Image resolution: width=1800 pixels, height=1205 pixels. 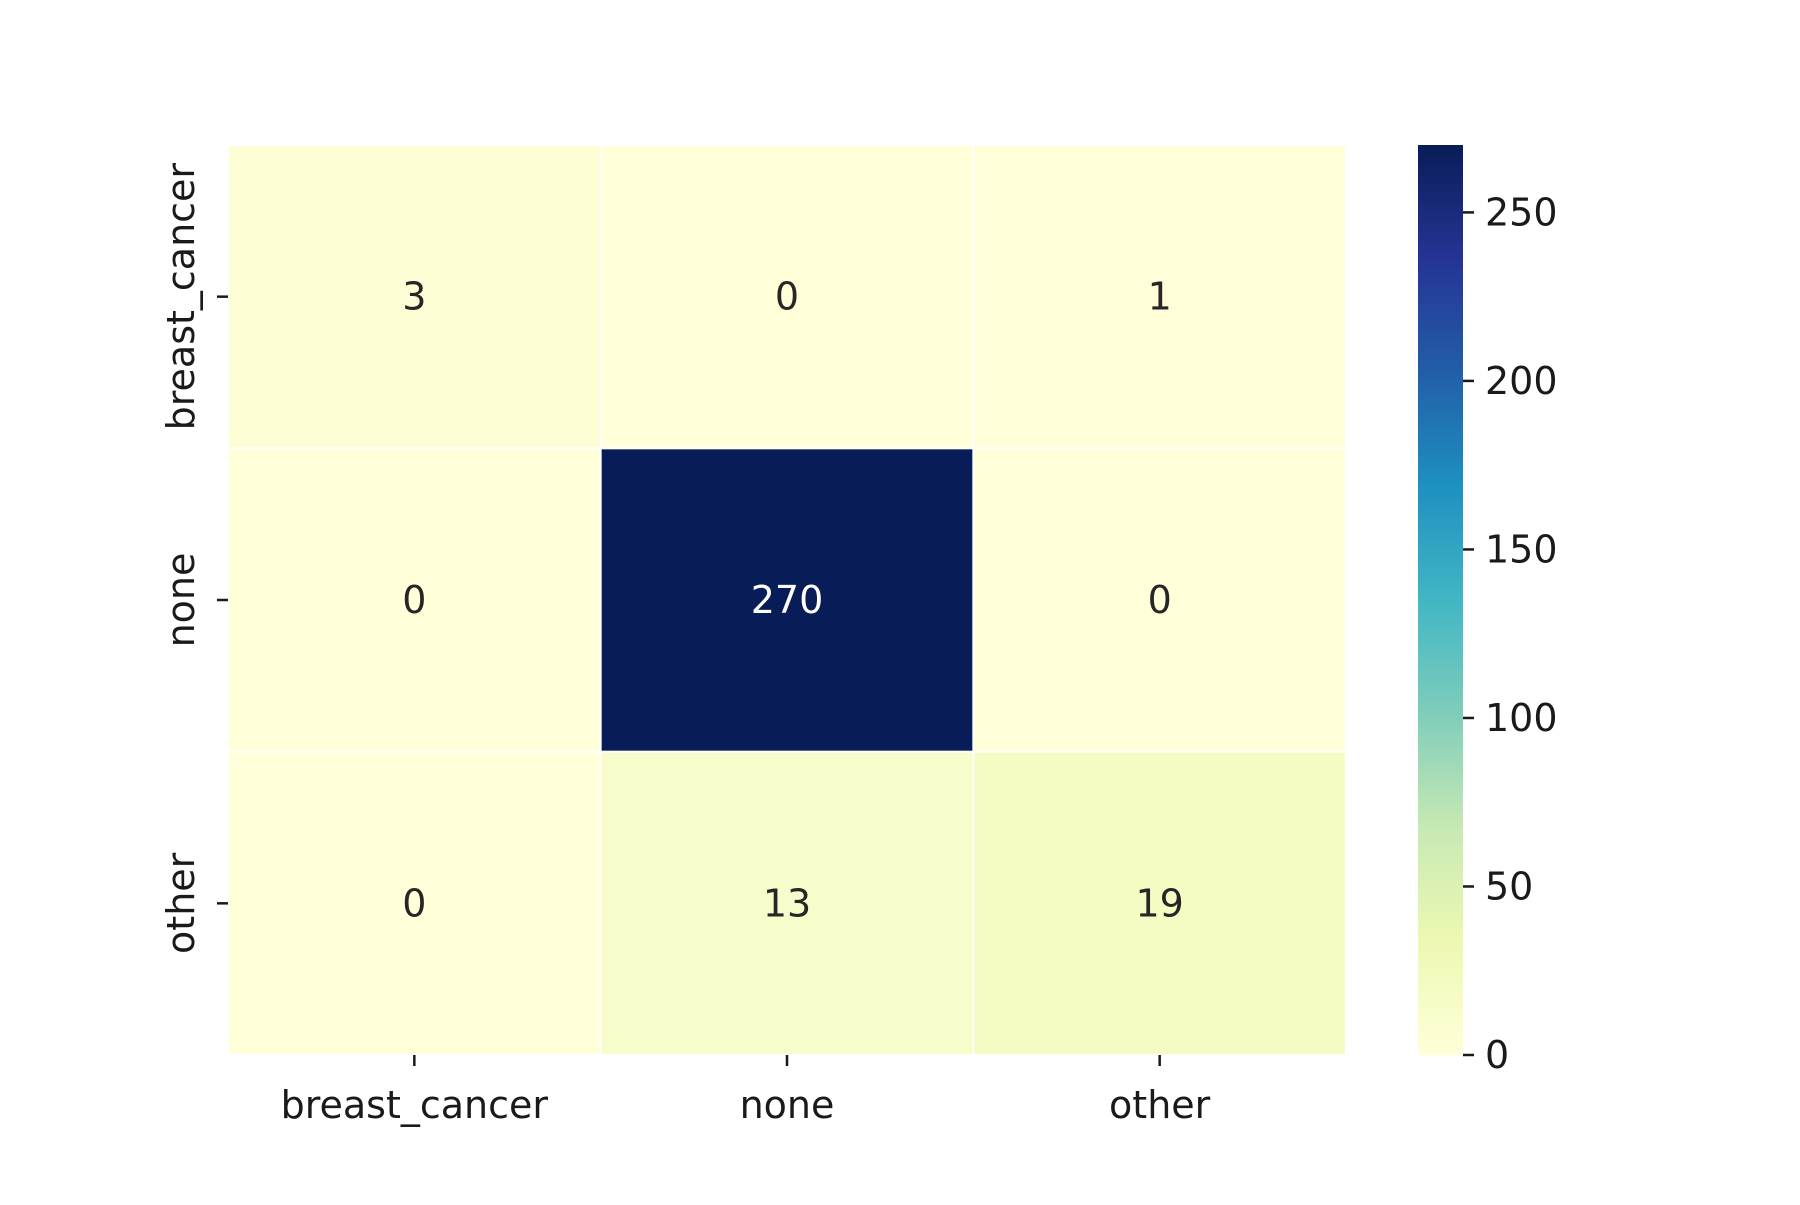 I want to click on colorbar: 0 50 100 150 200 250, so click(x=1488, y=611).